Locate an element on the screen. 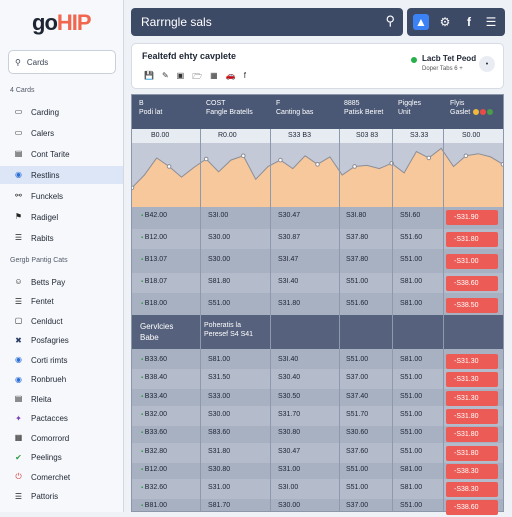 Image resolution: width=512 pixels, height=517 pixels. sidebar-item: ☰ Rabits is located at coordinates (61, 238).